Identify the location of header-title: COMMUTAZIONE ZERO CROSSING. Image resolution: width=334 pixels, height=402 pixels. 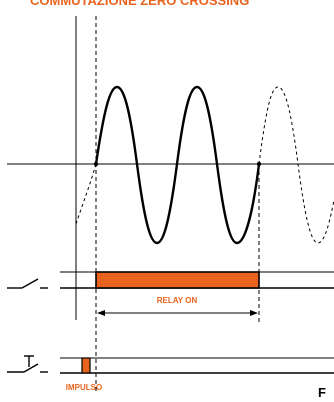
(139, 4).